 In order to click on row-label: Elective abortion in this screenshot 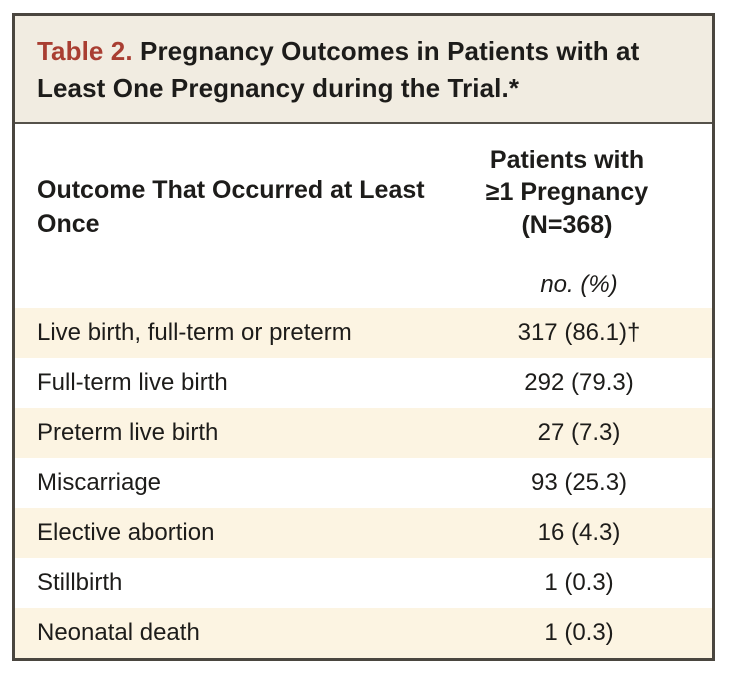, I will do `click(126, 532)`.